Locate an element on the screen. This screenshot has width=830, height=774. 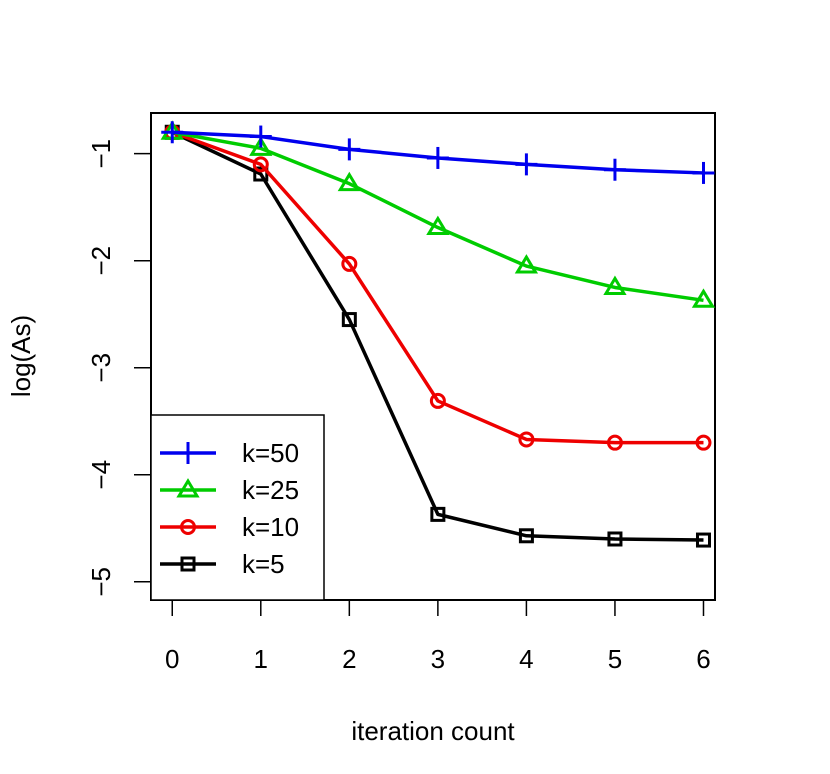
x-tick-label: 5 is located at coordinates (615, 659).